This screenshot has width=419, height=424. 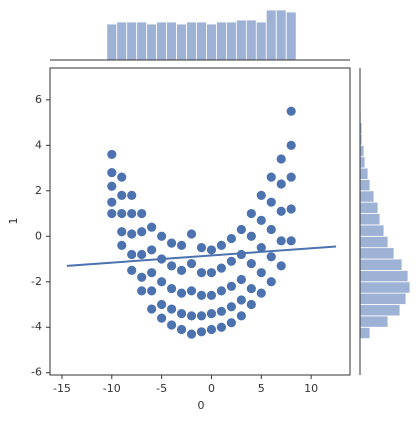 I want to click on y-axis-label: 1, so click(x=13, y=221).